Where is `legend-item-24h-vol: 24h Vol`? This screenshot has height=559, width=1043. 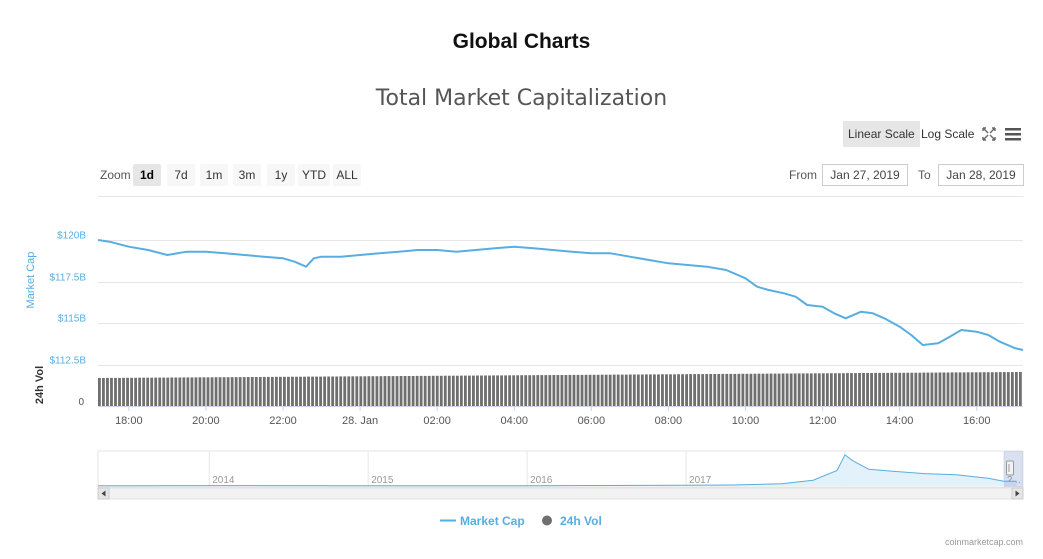
legend-item-24h-vol: 24h Vol is located at coordinates (572, 521).